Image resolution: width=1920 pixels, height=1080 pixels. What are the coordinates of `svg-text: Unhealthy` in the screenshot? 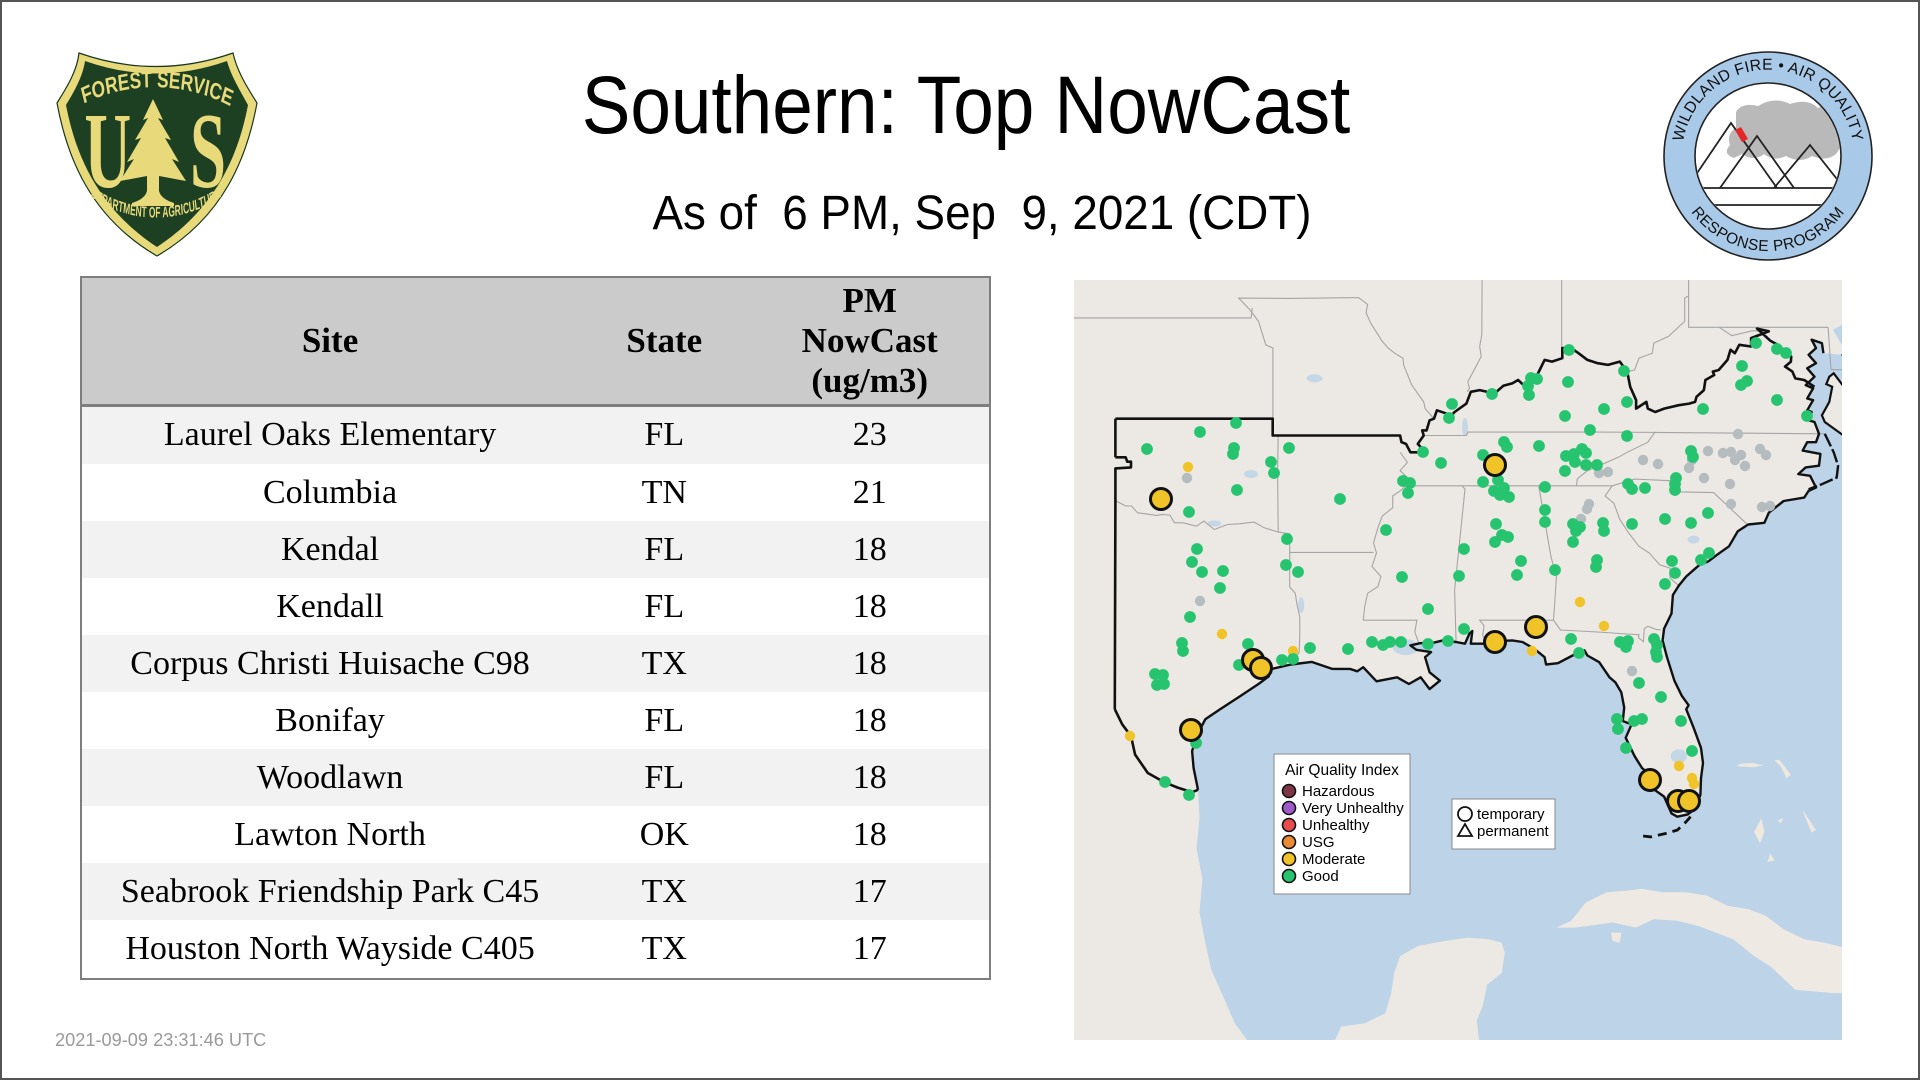 It's located at (1336, 825).